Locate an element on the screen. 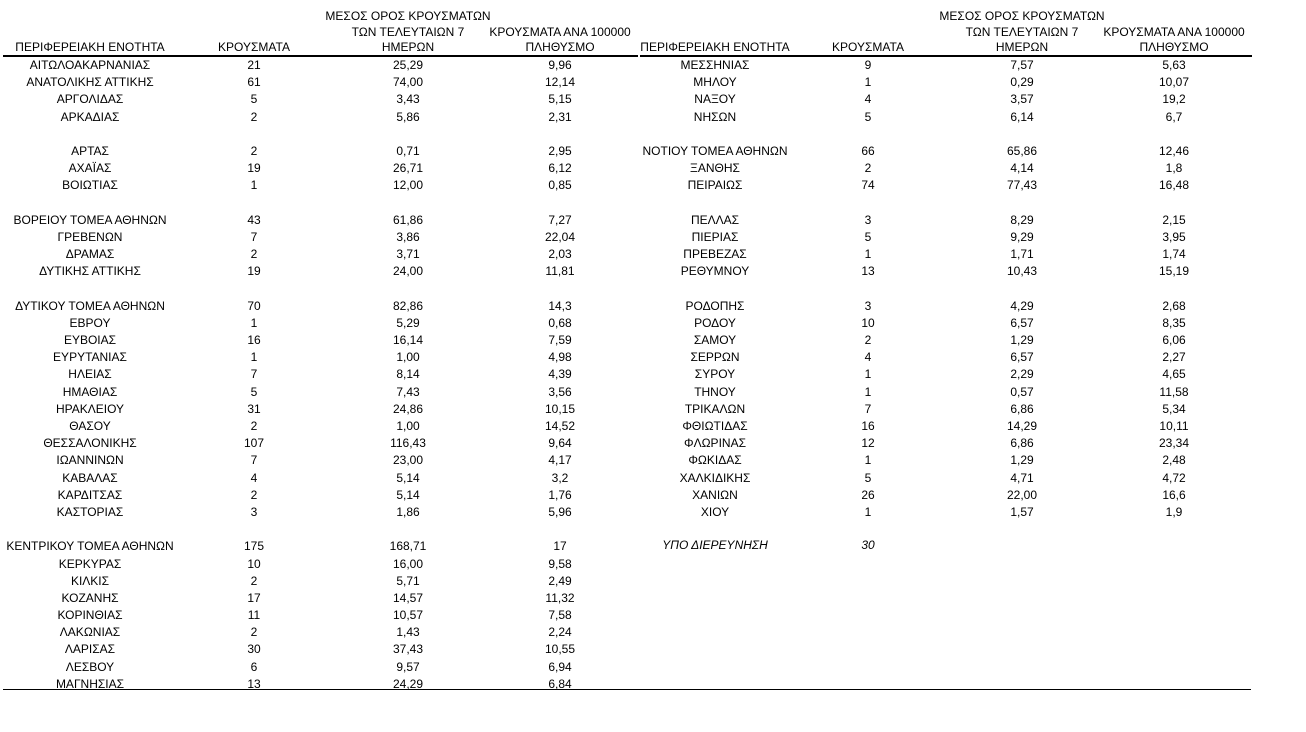 This screenshot has width=1306, height=732. cell-per100k: 1,76 is located at coordinates (560, 494).